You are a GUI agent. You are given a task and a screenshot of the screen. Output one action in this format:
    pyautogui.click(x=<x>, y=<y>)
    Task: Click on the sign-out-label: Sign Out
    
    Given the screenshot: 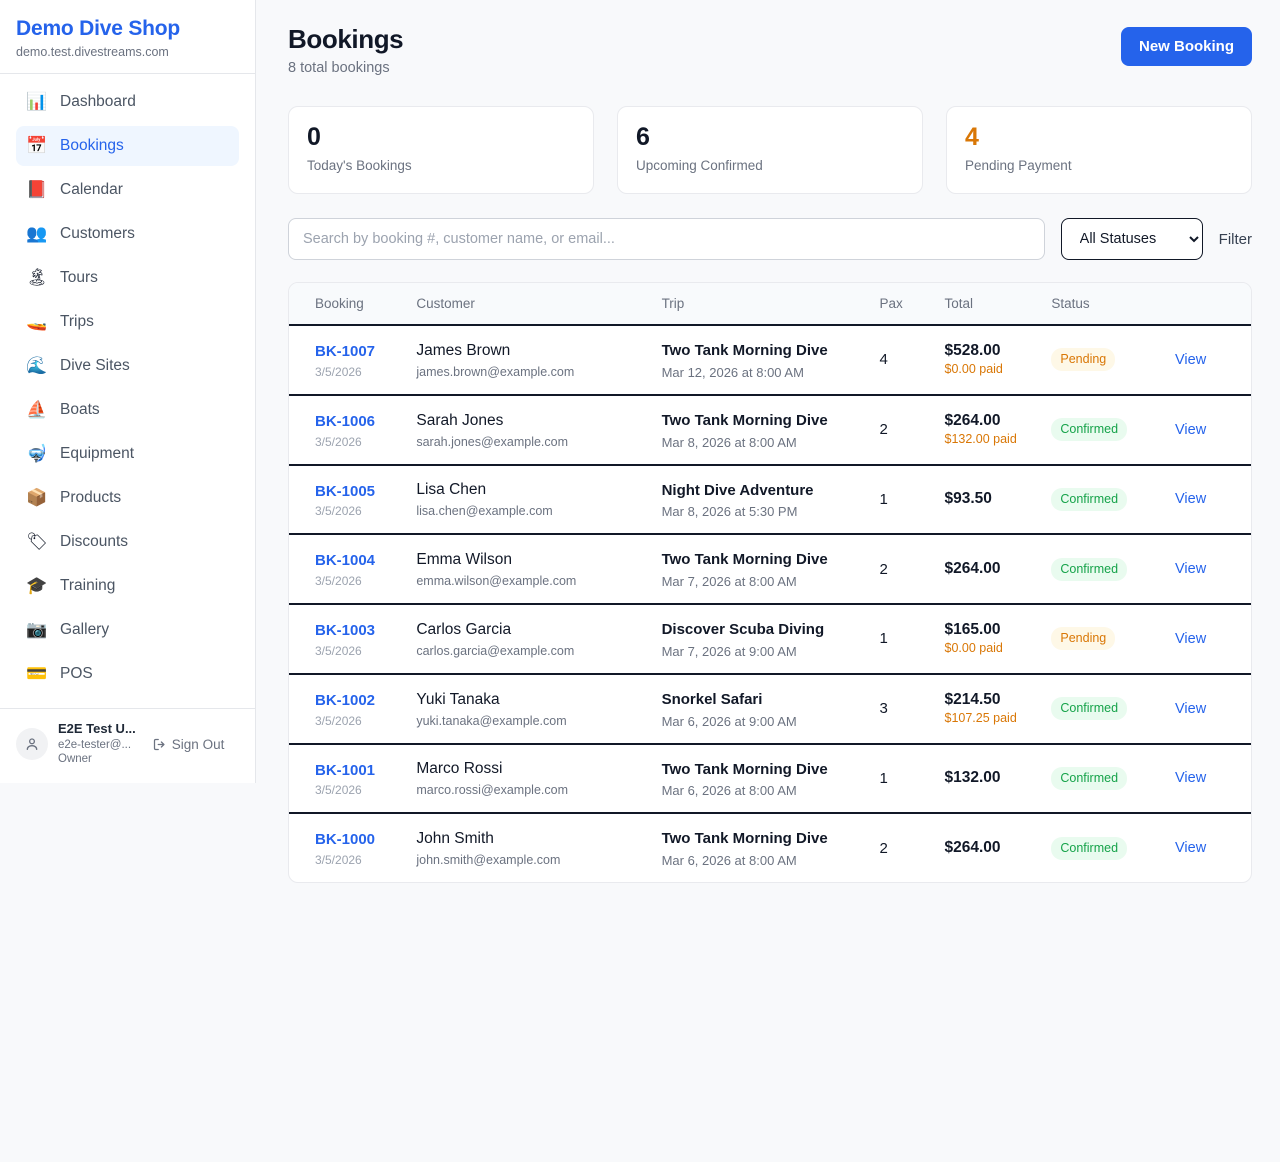 What is the action you would take?
    pyautogui.click(x=198, y=744)
    